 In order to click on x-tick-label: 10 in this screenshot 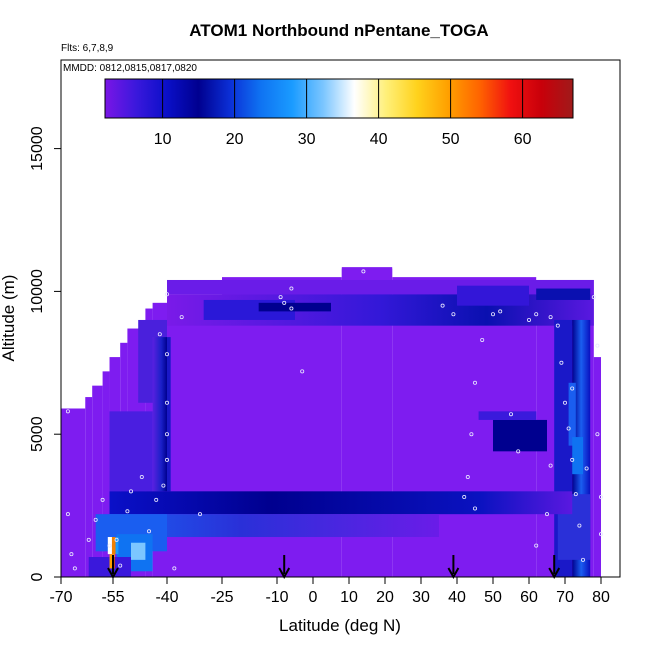, I will do `click(349, 597)`.